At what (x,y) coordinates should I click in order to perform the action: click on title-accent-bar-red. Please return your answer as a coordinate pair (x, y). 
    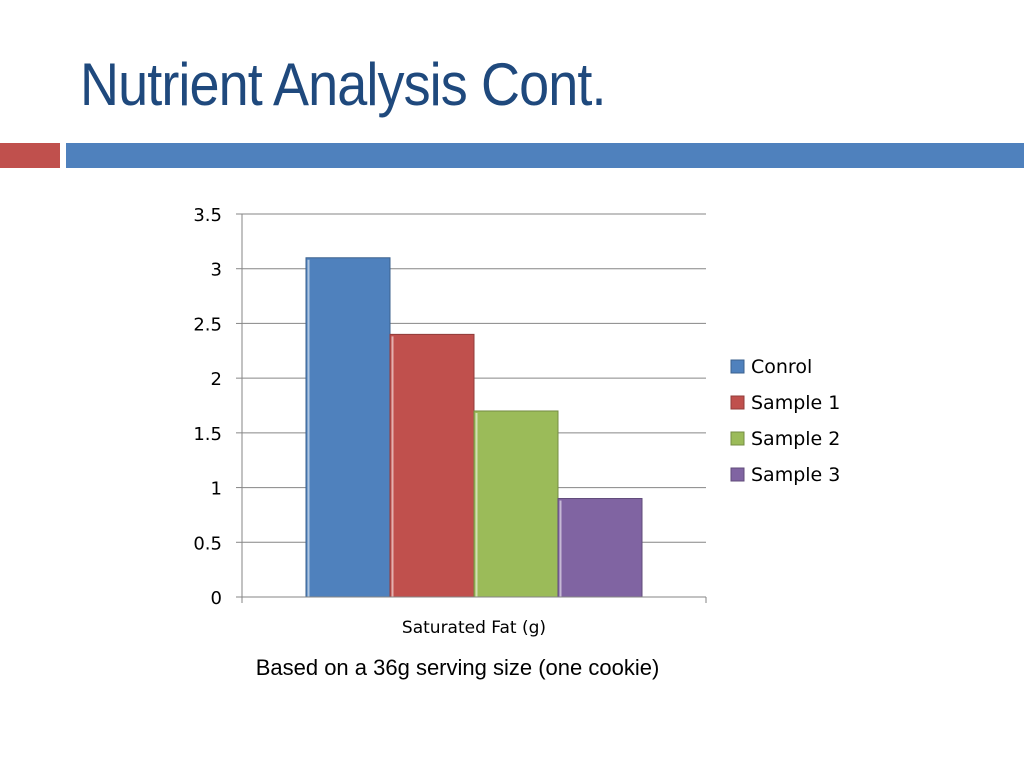
    Looking at the image, I should click on (30, 155).